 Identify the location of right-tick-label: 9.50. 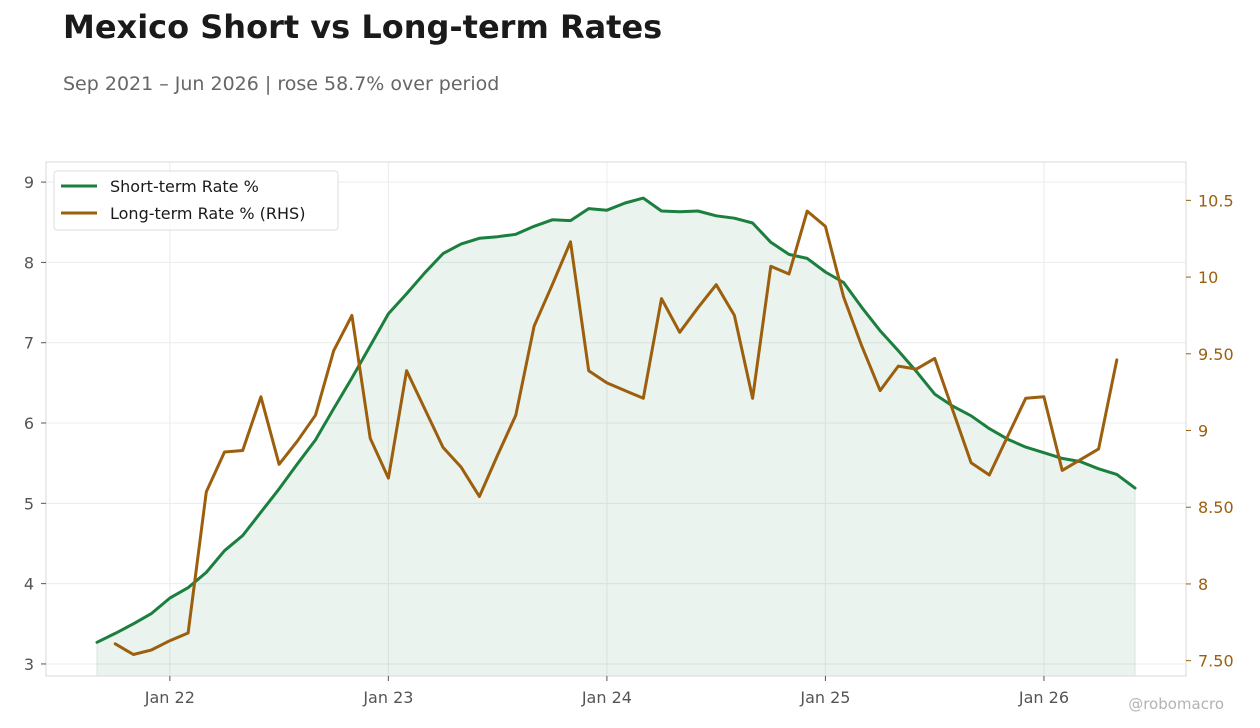
(1216, 354).